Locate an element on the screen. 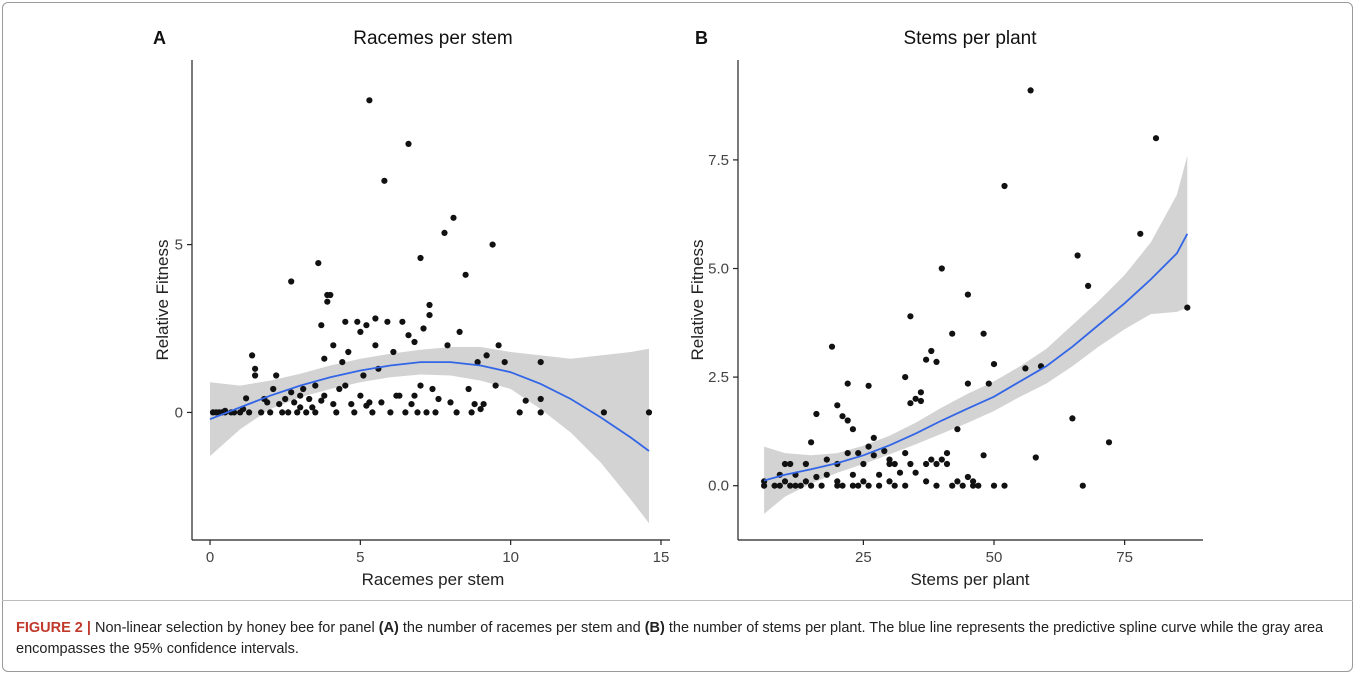 The height and width of the screenshot is (676, 1357). panel-a-label: A is located at coordinates (159, 38).